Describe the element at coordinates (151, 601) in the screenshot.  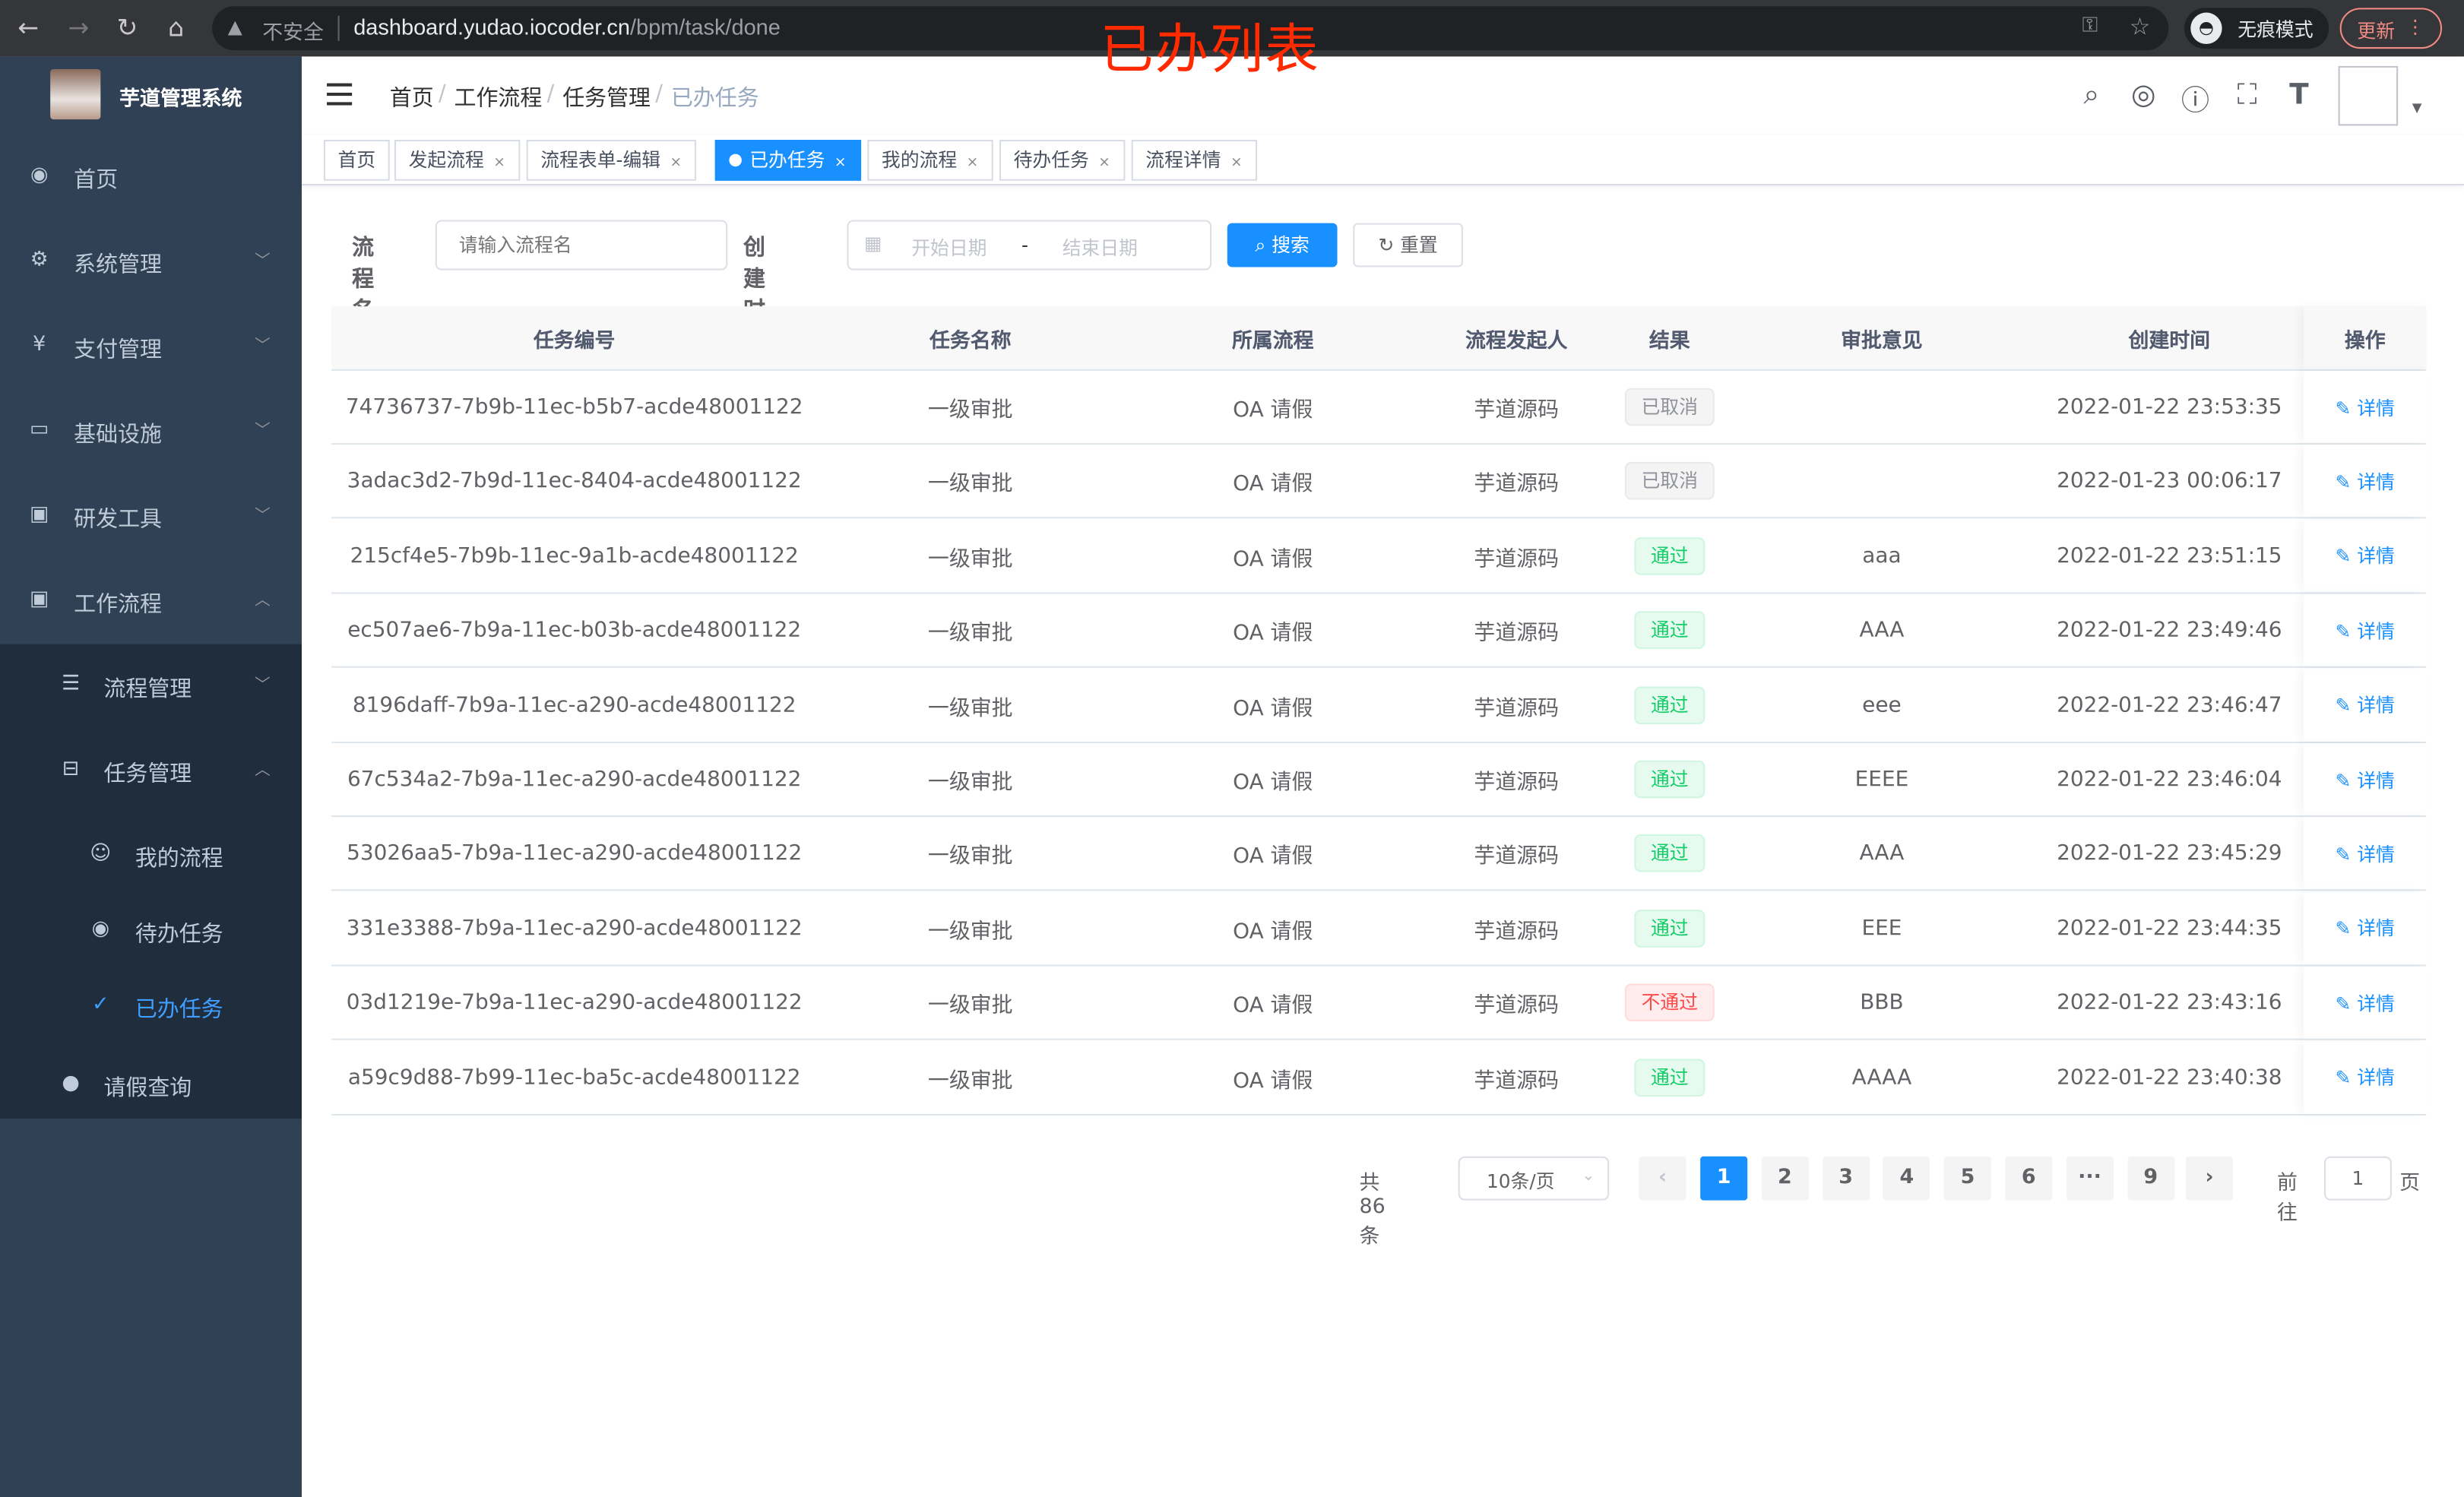
I see `sidebar-item: ▣ 工作流程 ︿` at that location.